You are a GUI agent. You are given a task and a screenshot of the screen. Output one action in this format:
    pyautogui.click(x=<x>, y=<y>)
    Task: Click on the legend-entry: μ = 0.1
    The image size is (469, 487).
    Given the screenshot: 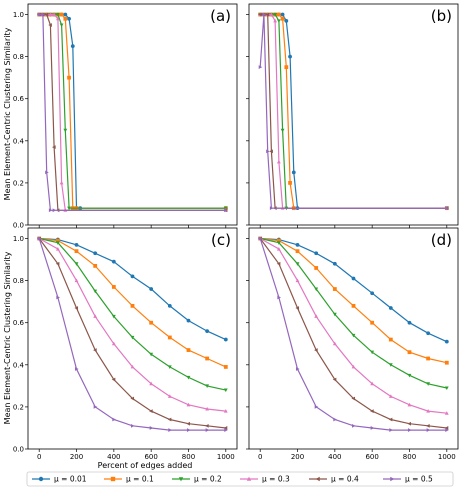 What is the action you would take?
    pyautogui.click(x=129, y=479)
    